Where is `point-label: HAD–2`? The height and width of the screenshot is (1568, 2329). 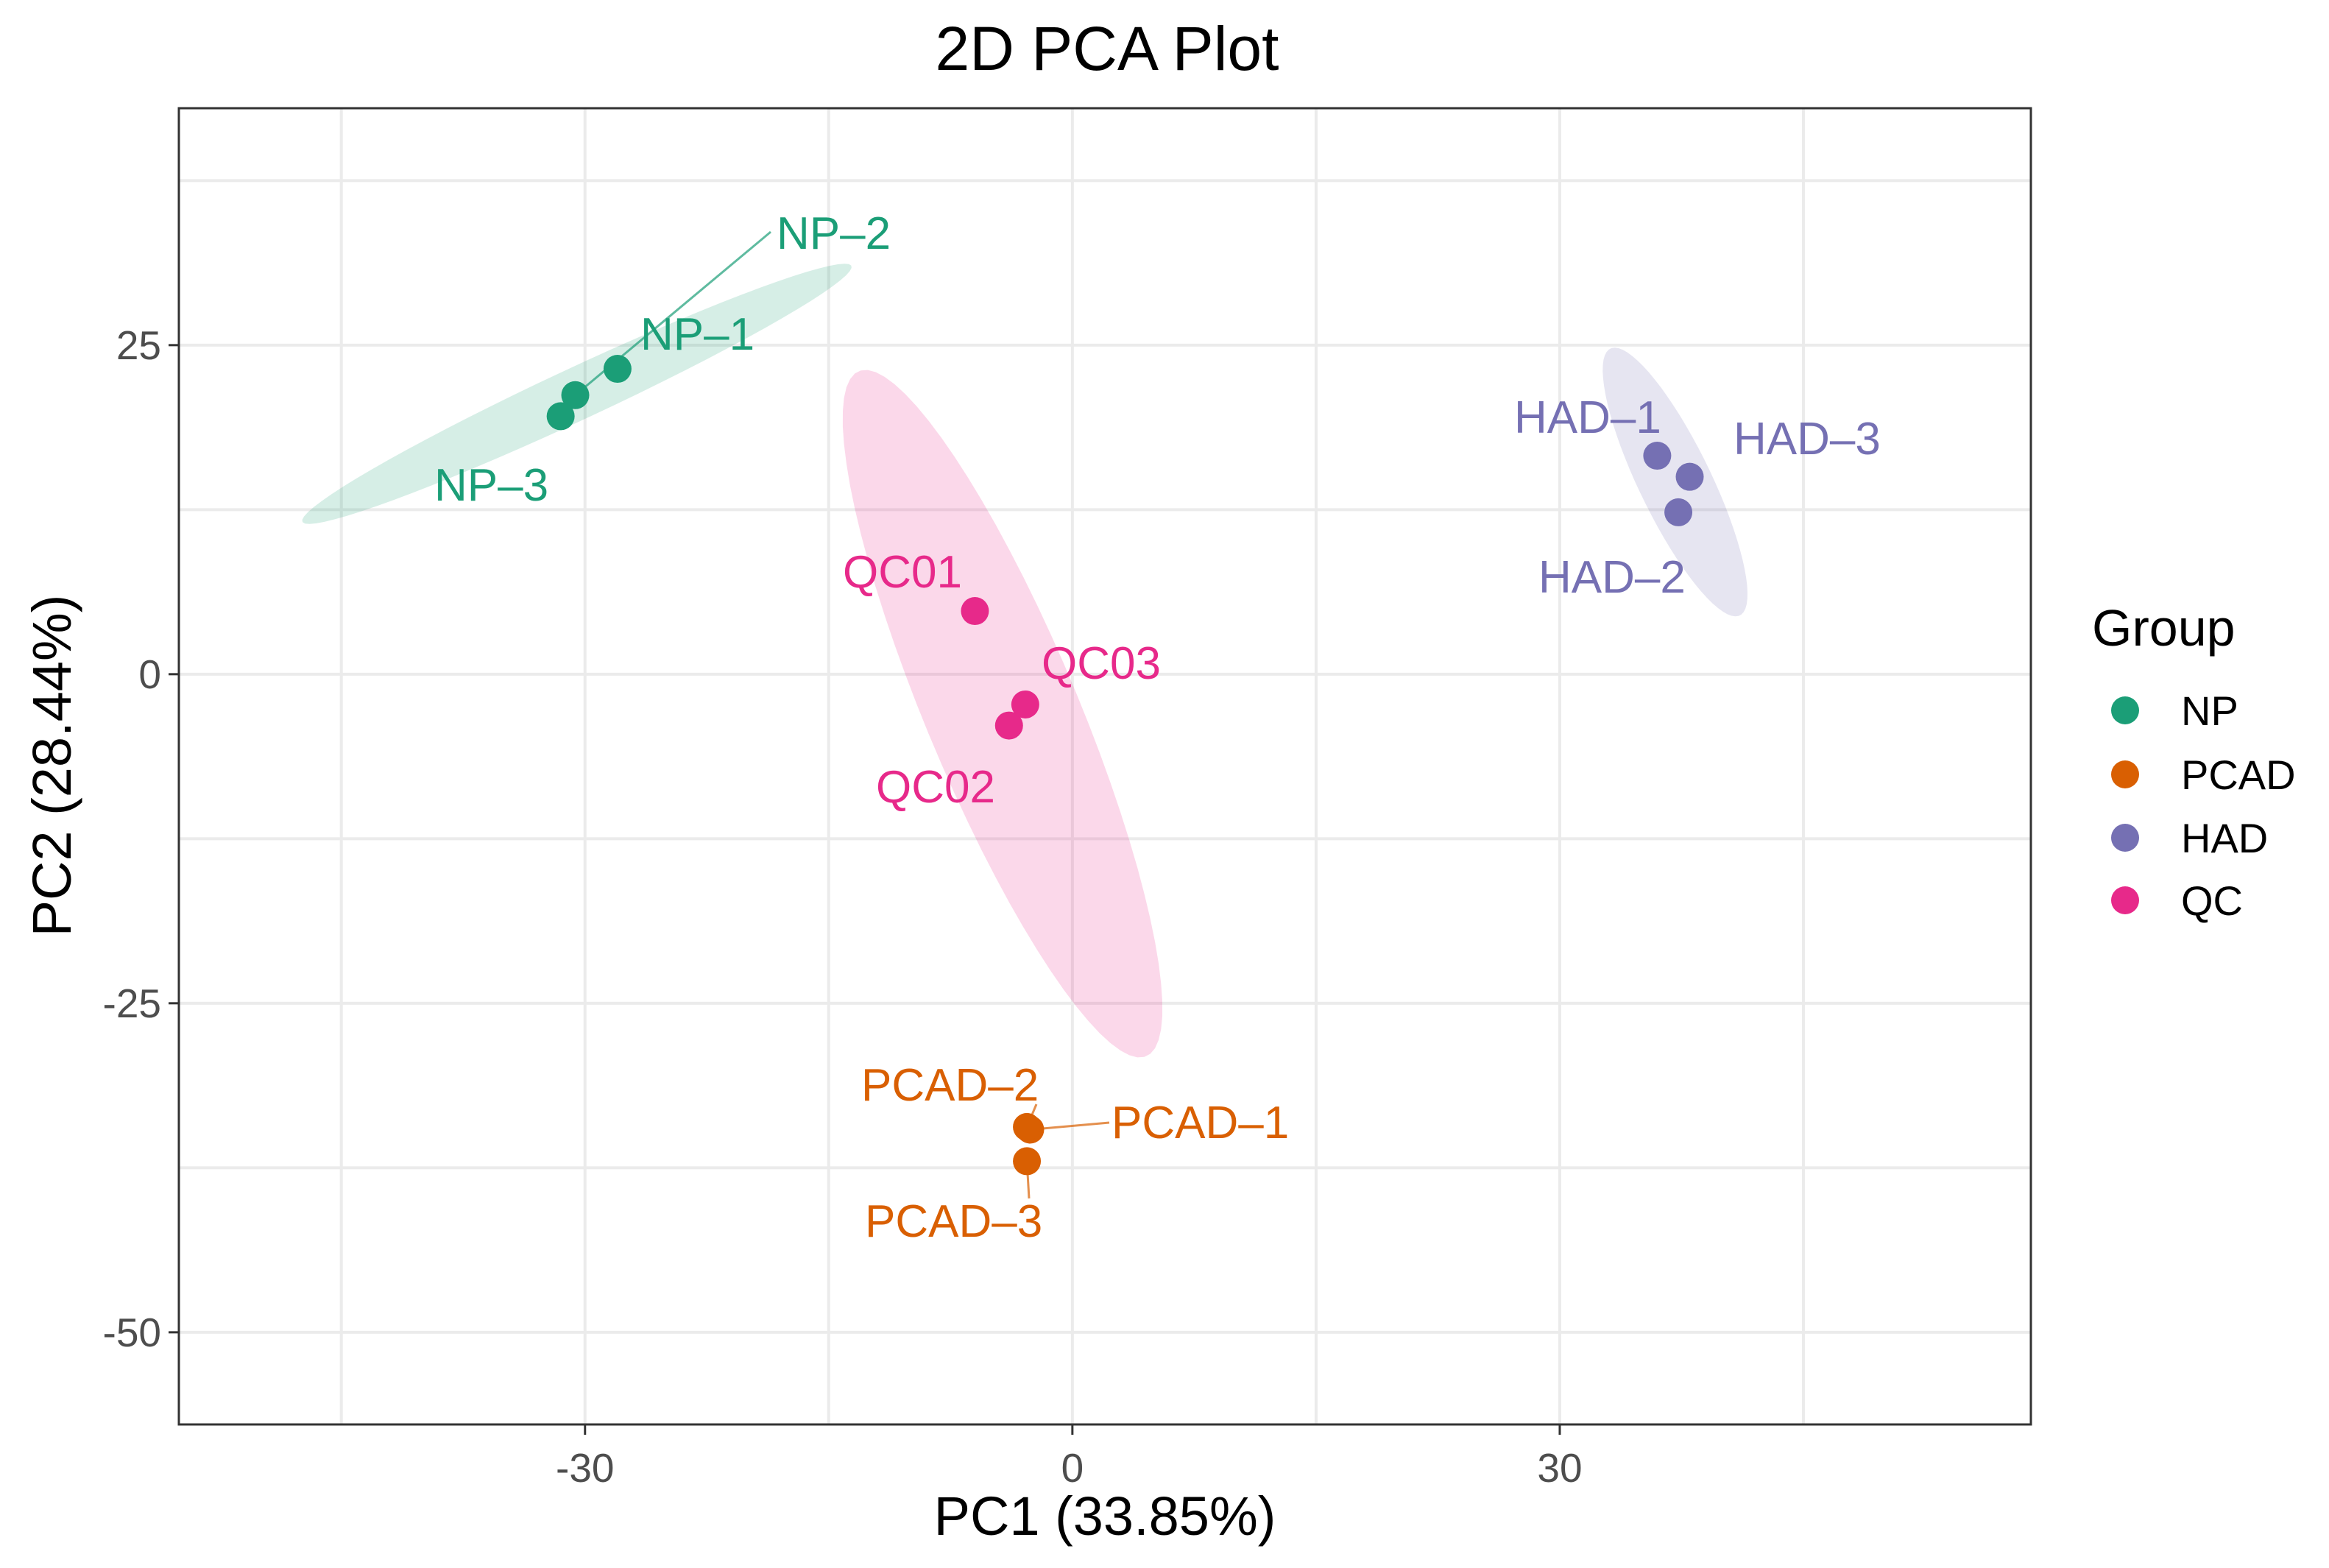 point-label: HAD–2 is located at coordinates (1612, 577).